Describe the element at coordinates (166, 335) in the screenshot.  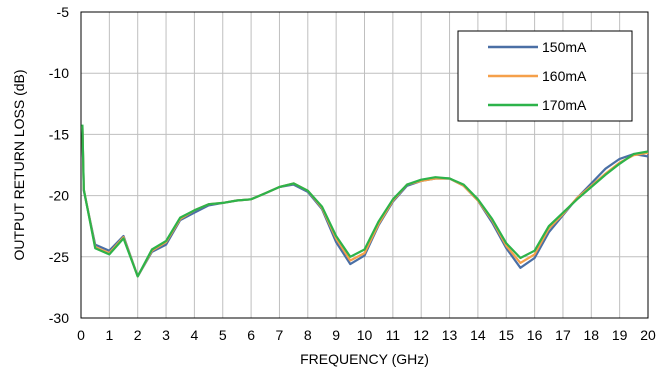
I see `x-tick-label: 3` at that location.